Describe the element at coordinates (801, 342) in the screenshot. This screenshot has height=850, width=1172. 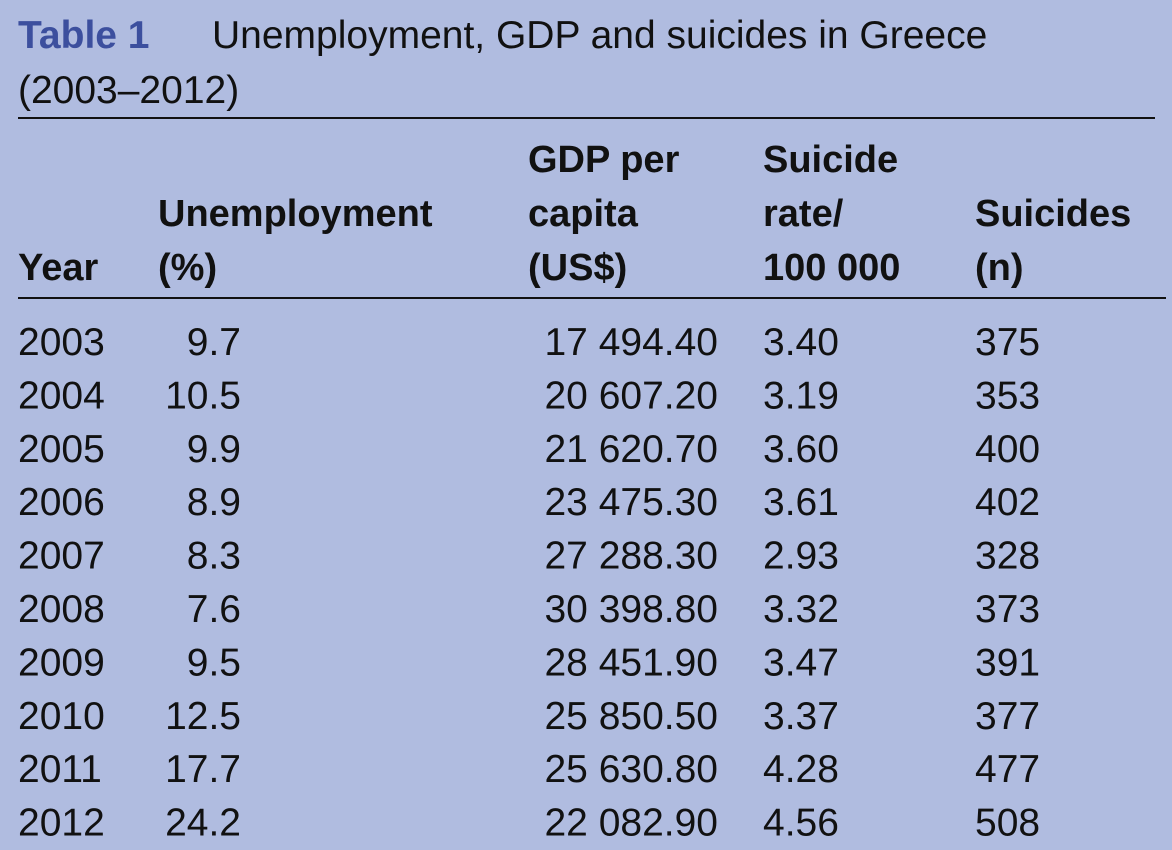
I see `table-cell: 3.40` at that location.